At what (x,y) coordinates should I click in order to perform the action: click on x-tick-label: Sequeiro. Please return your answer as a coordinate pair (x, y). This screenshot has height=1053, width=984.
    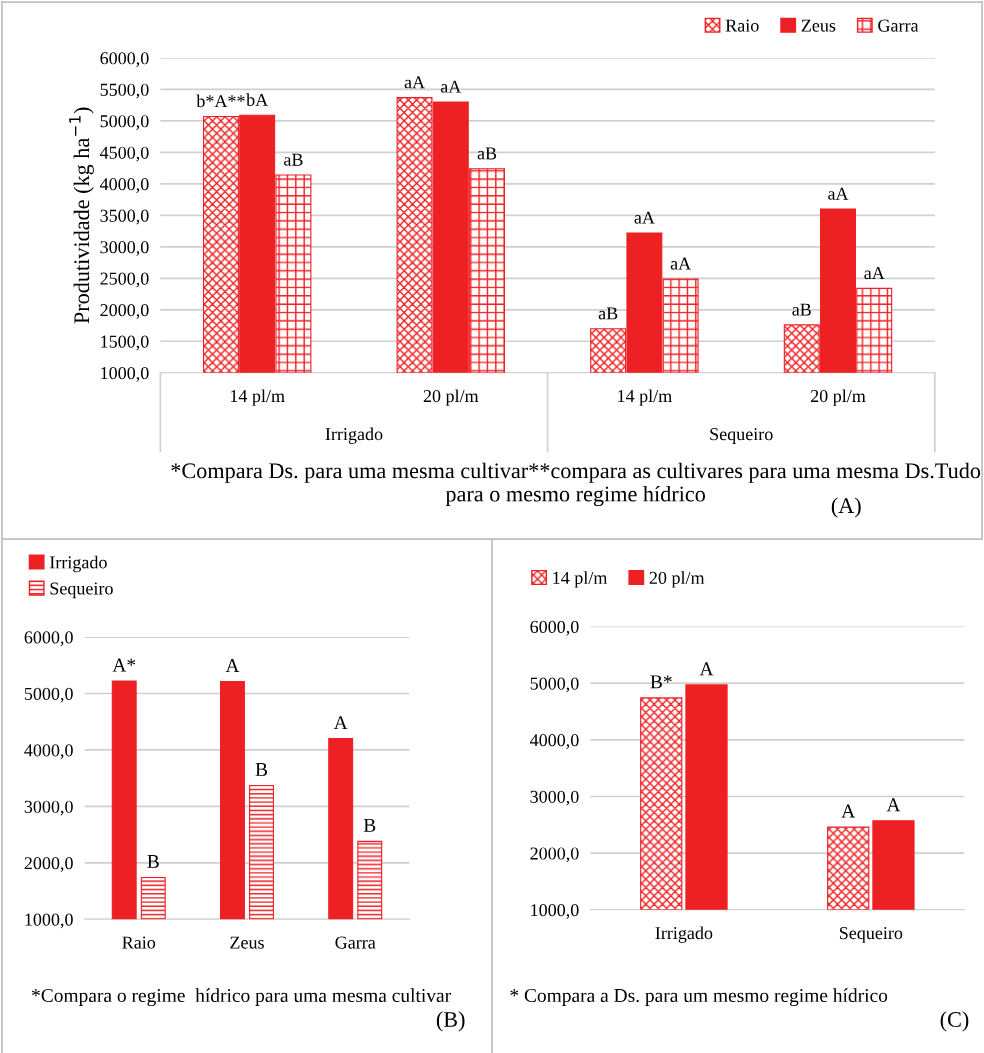
    Looking at the image, I should click on (871, 935).